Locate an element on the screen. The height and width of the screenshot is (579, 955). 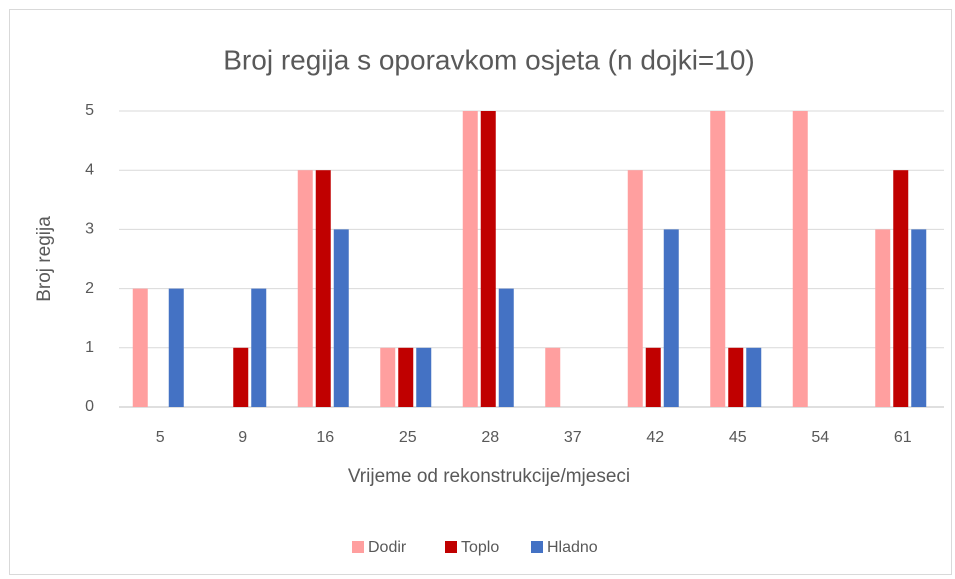
y-tick-label: 3 is located at coordinates (89, 229).